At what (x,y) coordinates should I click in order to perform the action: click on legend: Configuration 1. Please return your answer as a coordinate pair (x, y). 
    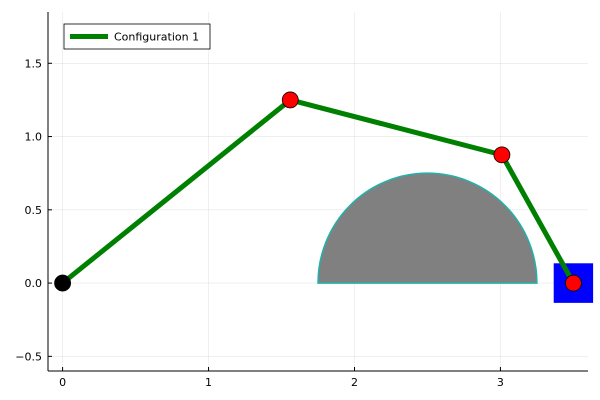
    Looking at the image, I should click on (137, 36).